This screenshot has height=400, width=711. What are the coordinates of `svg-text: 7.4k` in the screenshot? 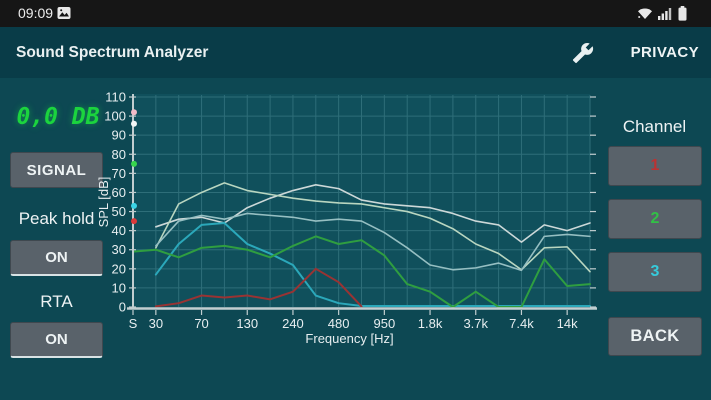 It's located at (521, 323).